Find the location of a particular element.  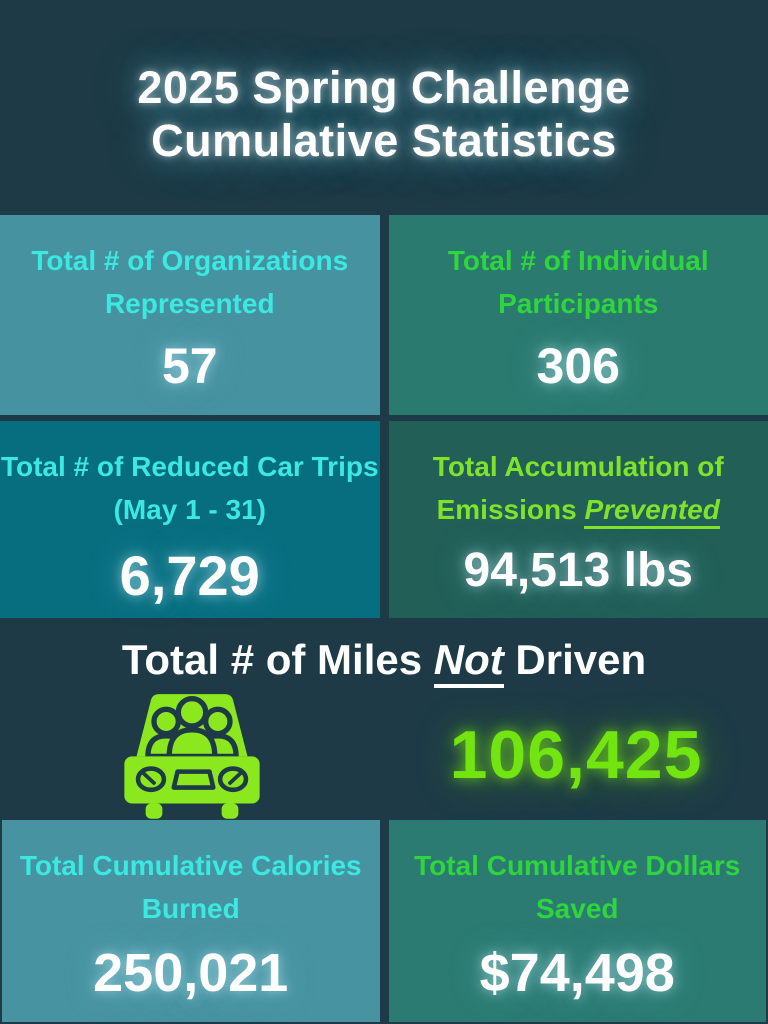

stat-label-line: Total Accumulation of is located at coordinates (578, 466).